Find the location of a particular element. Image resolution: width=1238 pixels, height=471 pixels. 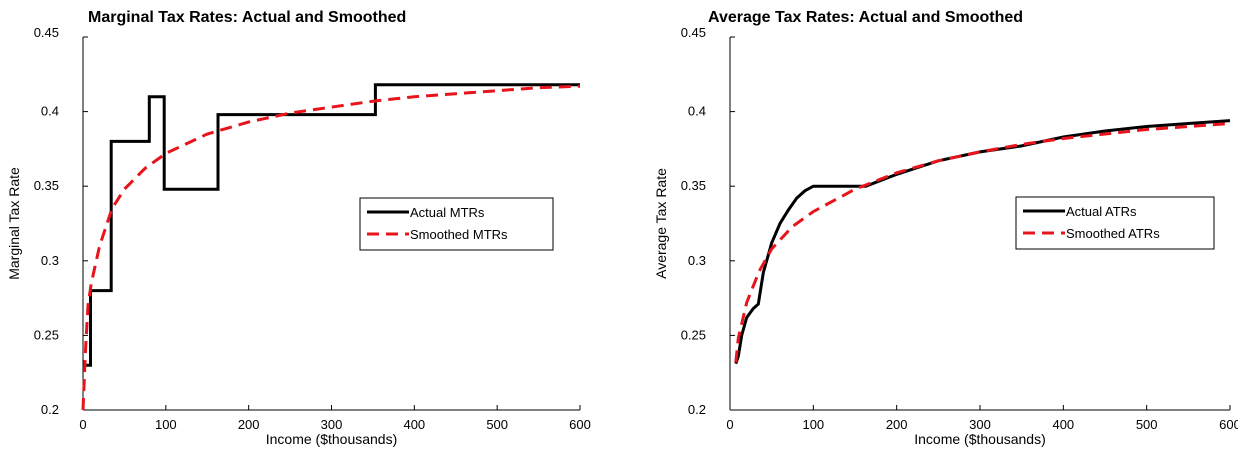

legend-label: Smoothed ATRs is located at coordinates (1113, 233).